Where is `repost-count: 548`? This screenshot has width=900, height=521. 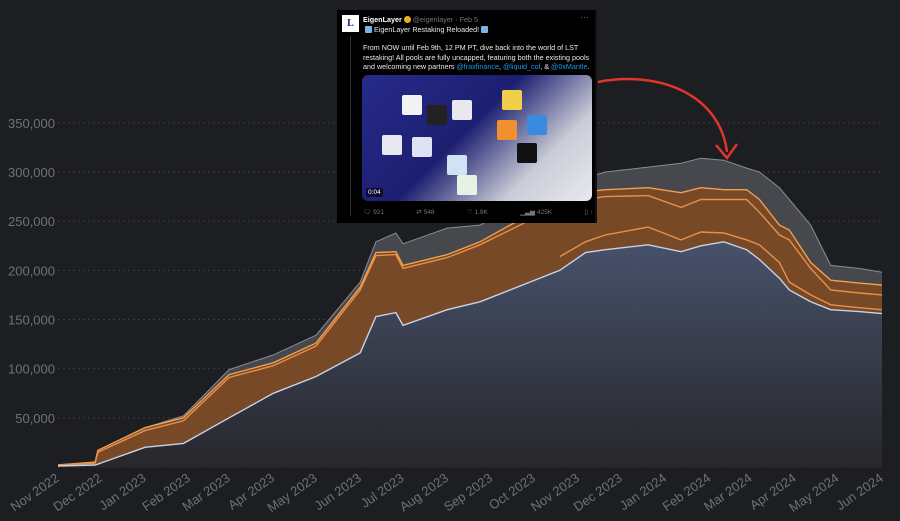
repost-count: 548 is located at coordinates (429, 212).